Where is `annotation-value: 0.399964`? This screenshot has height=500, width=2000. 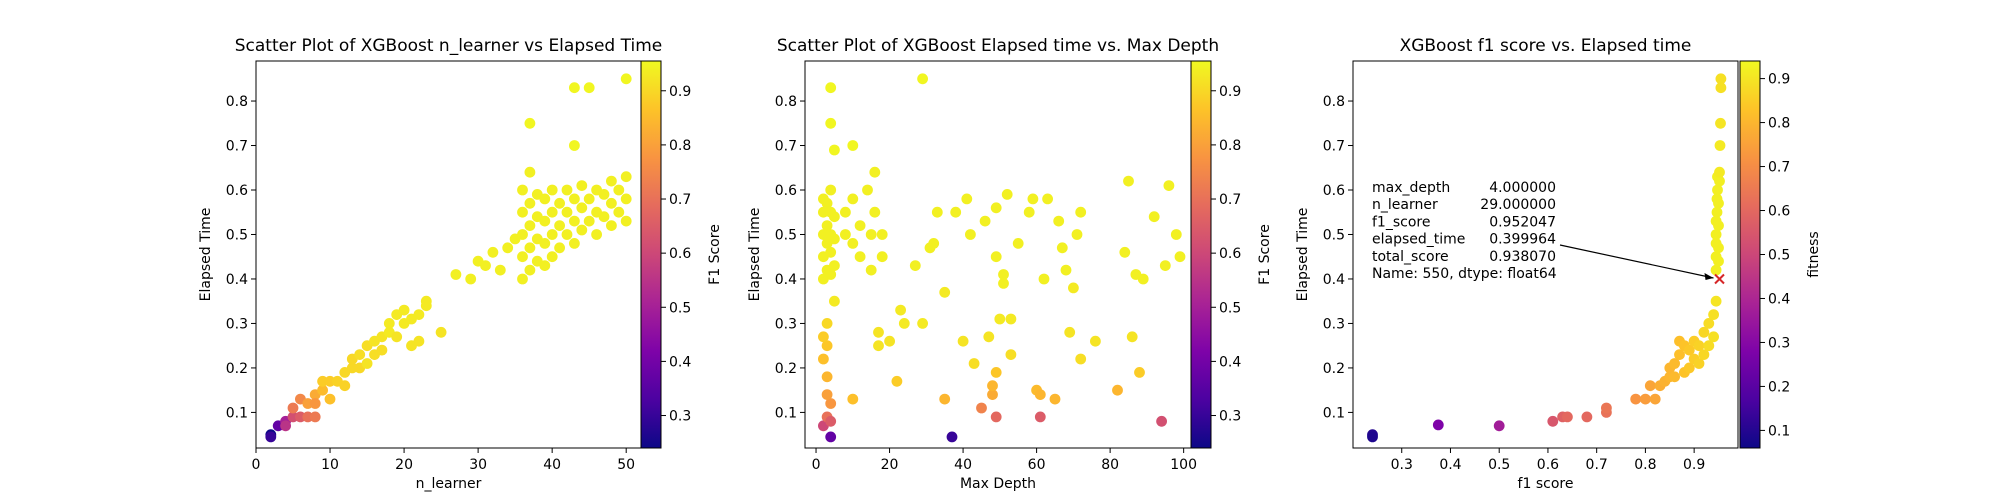
annotation-value: 0.399964 is located at coordinates (1522, 240).